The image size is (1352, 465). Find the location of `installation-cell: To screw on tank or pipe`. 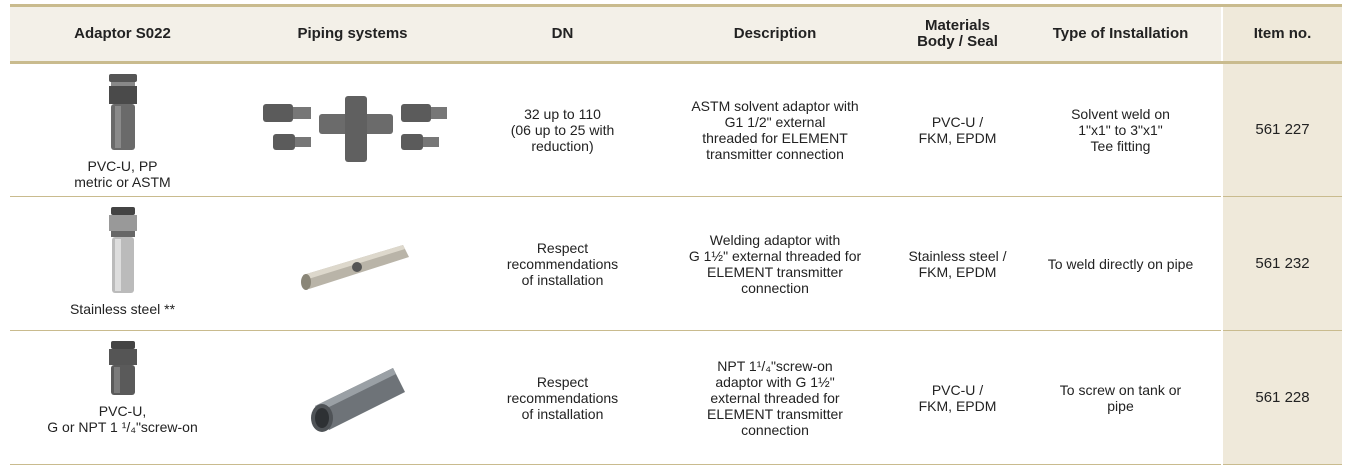

installation-cell: To screw on tank or pipe is located at coordinates (1121, 397).